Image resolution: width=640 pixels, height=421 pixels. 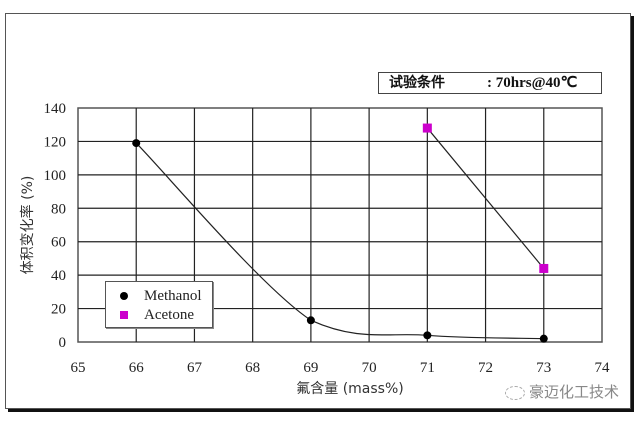 I want to click on x-tick-label: 74, so click(x=603, y=368).